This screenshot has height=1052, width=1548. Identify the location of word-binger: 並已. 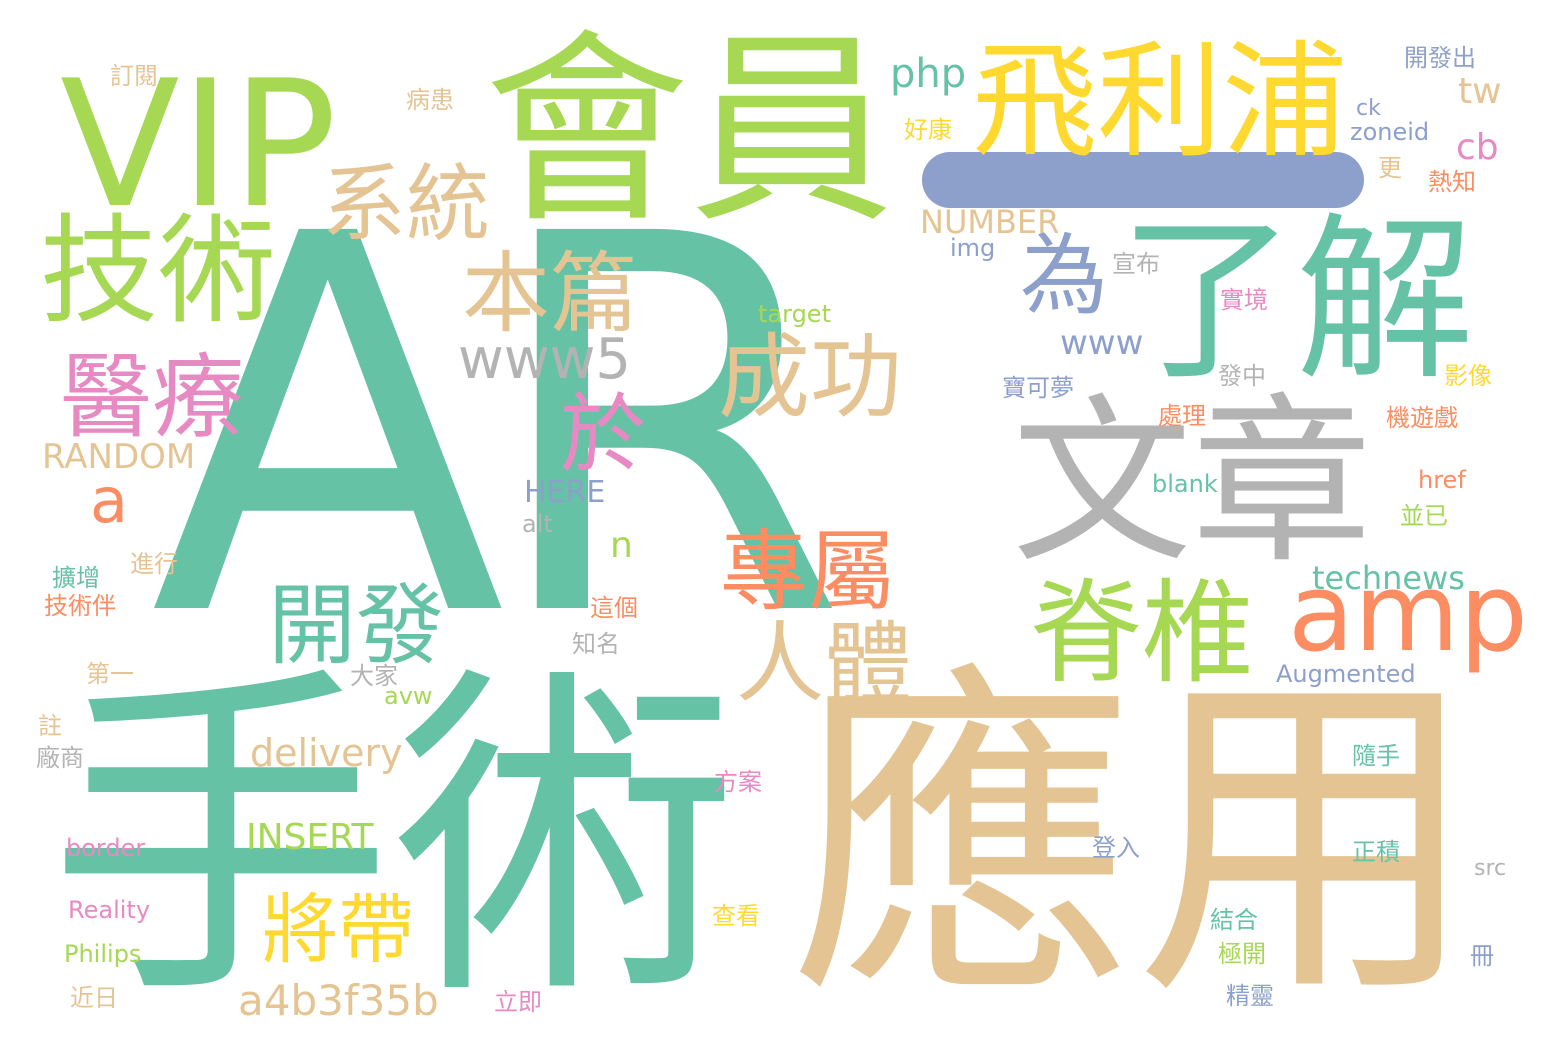
(1424, 516).